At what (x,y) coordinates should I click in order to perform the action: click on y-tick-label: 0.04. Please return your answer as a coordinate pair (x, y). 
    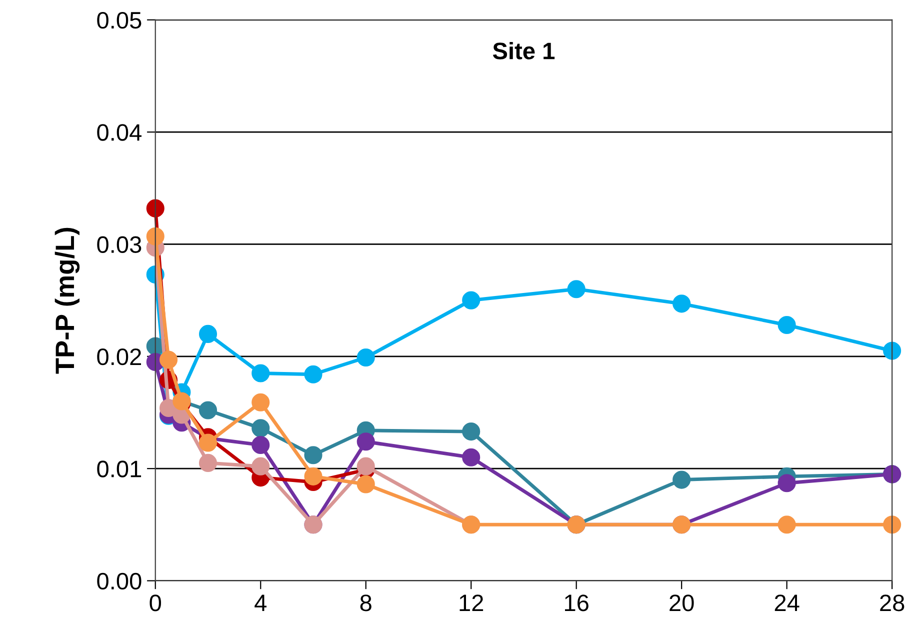
    Looking at the image, I should click on (119, 132).